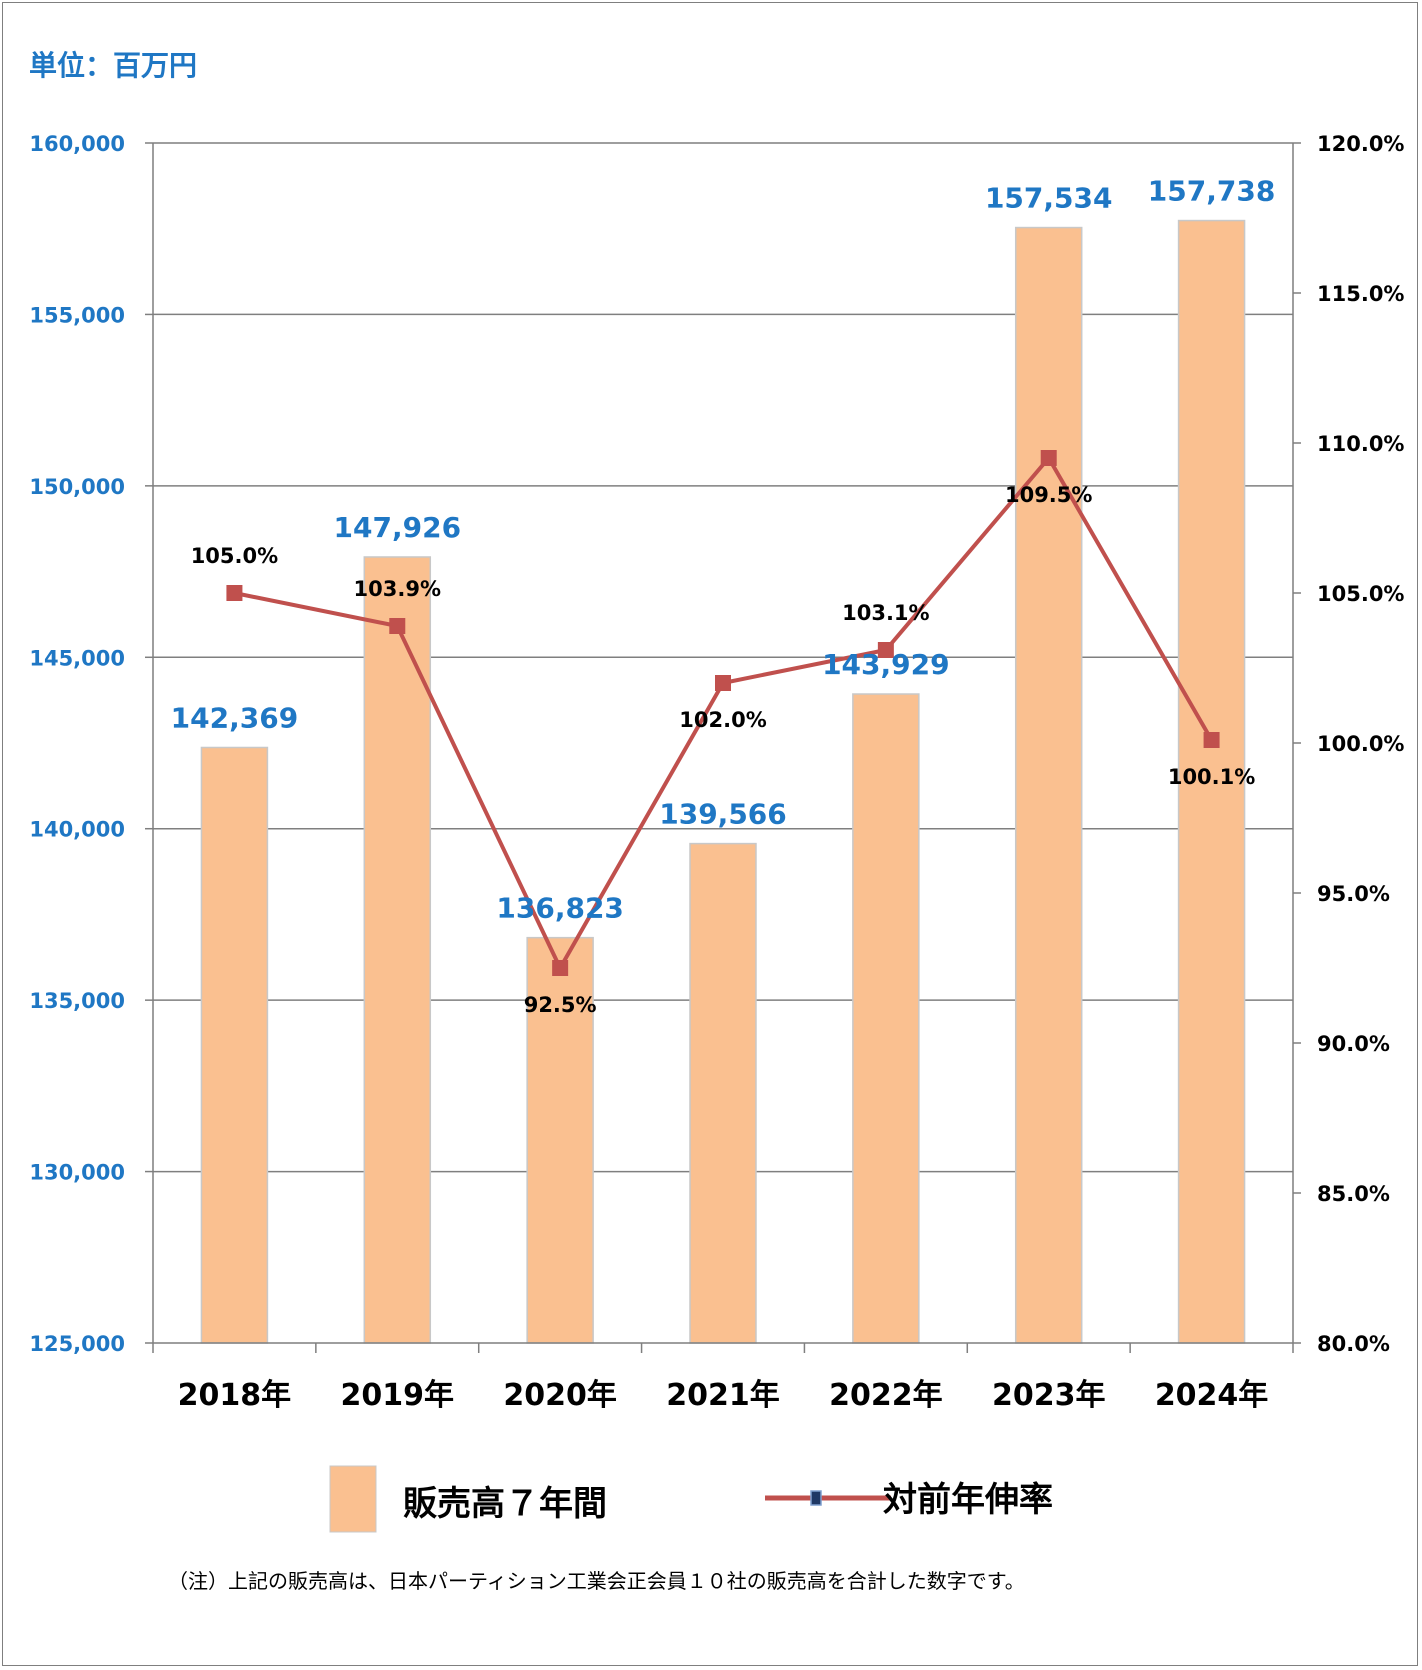  What do you see at coordinates (398, 527) in the screenshot?
I see `bar-value-label: 147,926` at bounding box center [398, 527].